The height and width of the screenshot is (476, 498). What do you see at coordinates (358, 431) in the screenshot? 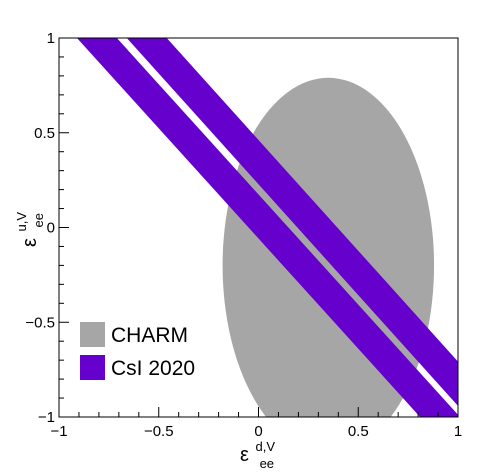
I see `x-tick-label: 0.5` at bounding box center [358, 431].